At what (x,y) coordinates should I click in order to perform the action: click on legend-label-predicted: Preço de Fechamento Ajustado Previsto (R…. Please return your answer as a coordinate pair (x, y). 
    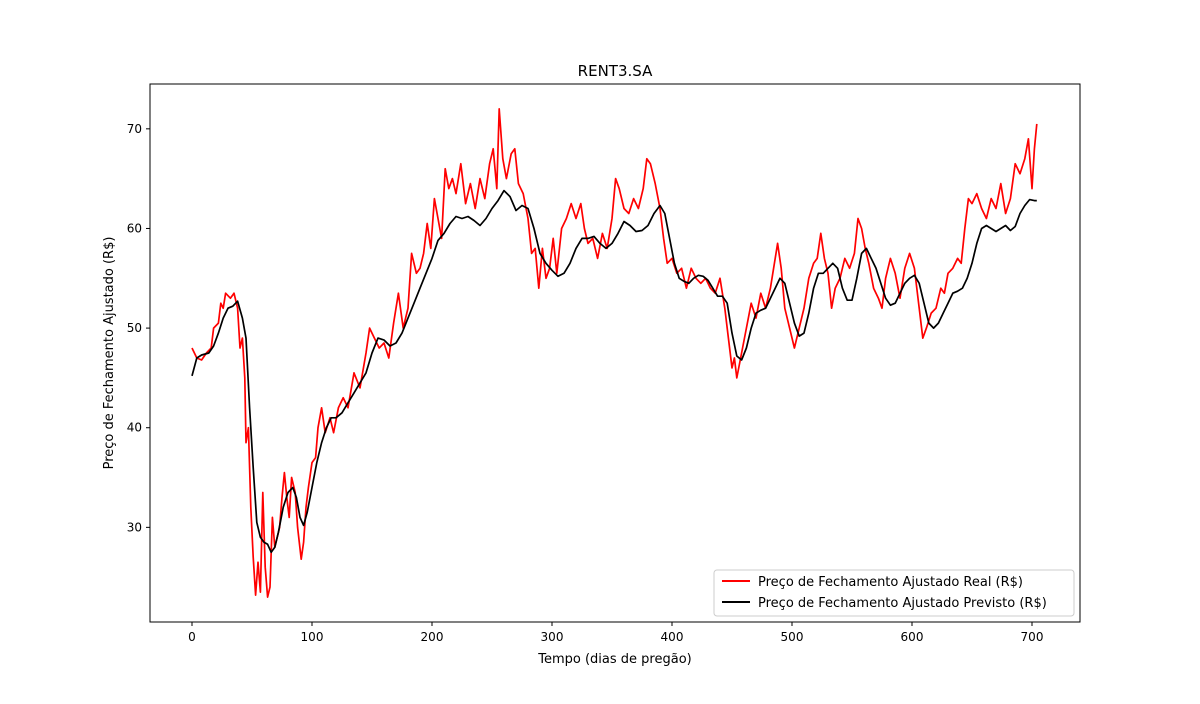
    Looking at the image, I should click on (902, 603).